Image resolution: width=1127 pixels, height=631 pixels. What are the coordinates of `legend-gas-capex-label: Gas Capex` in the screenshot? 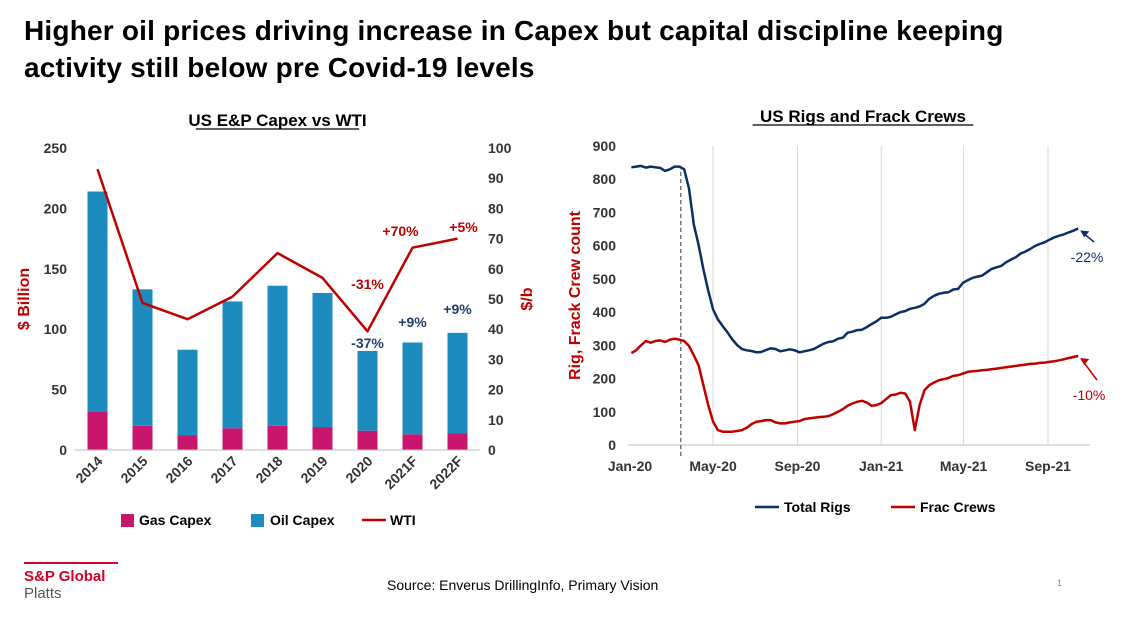 It's located at (175, 520).